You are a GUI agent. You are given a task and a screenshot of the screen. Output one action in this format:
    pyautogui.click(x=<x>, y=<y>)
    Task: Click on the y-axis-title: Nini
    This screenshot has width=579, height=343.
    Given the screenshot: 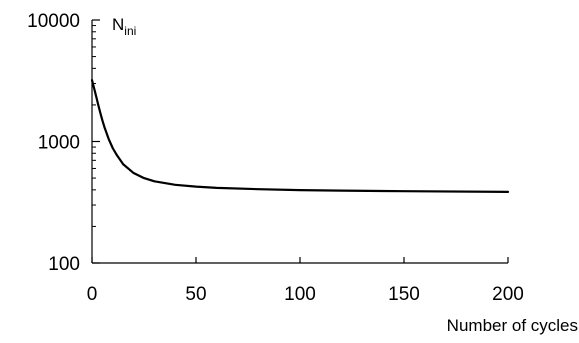 What is the action you would take?
    pyautogui.click(x=124, y=26)
    